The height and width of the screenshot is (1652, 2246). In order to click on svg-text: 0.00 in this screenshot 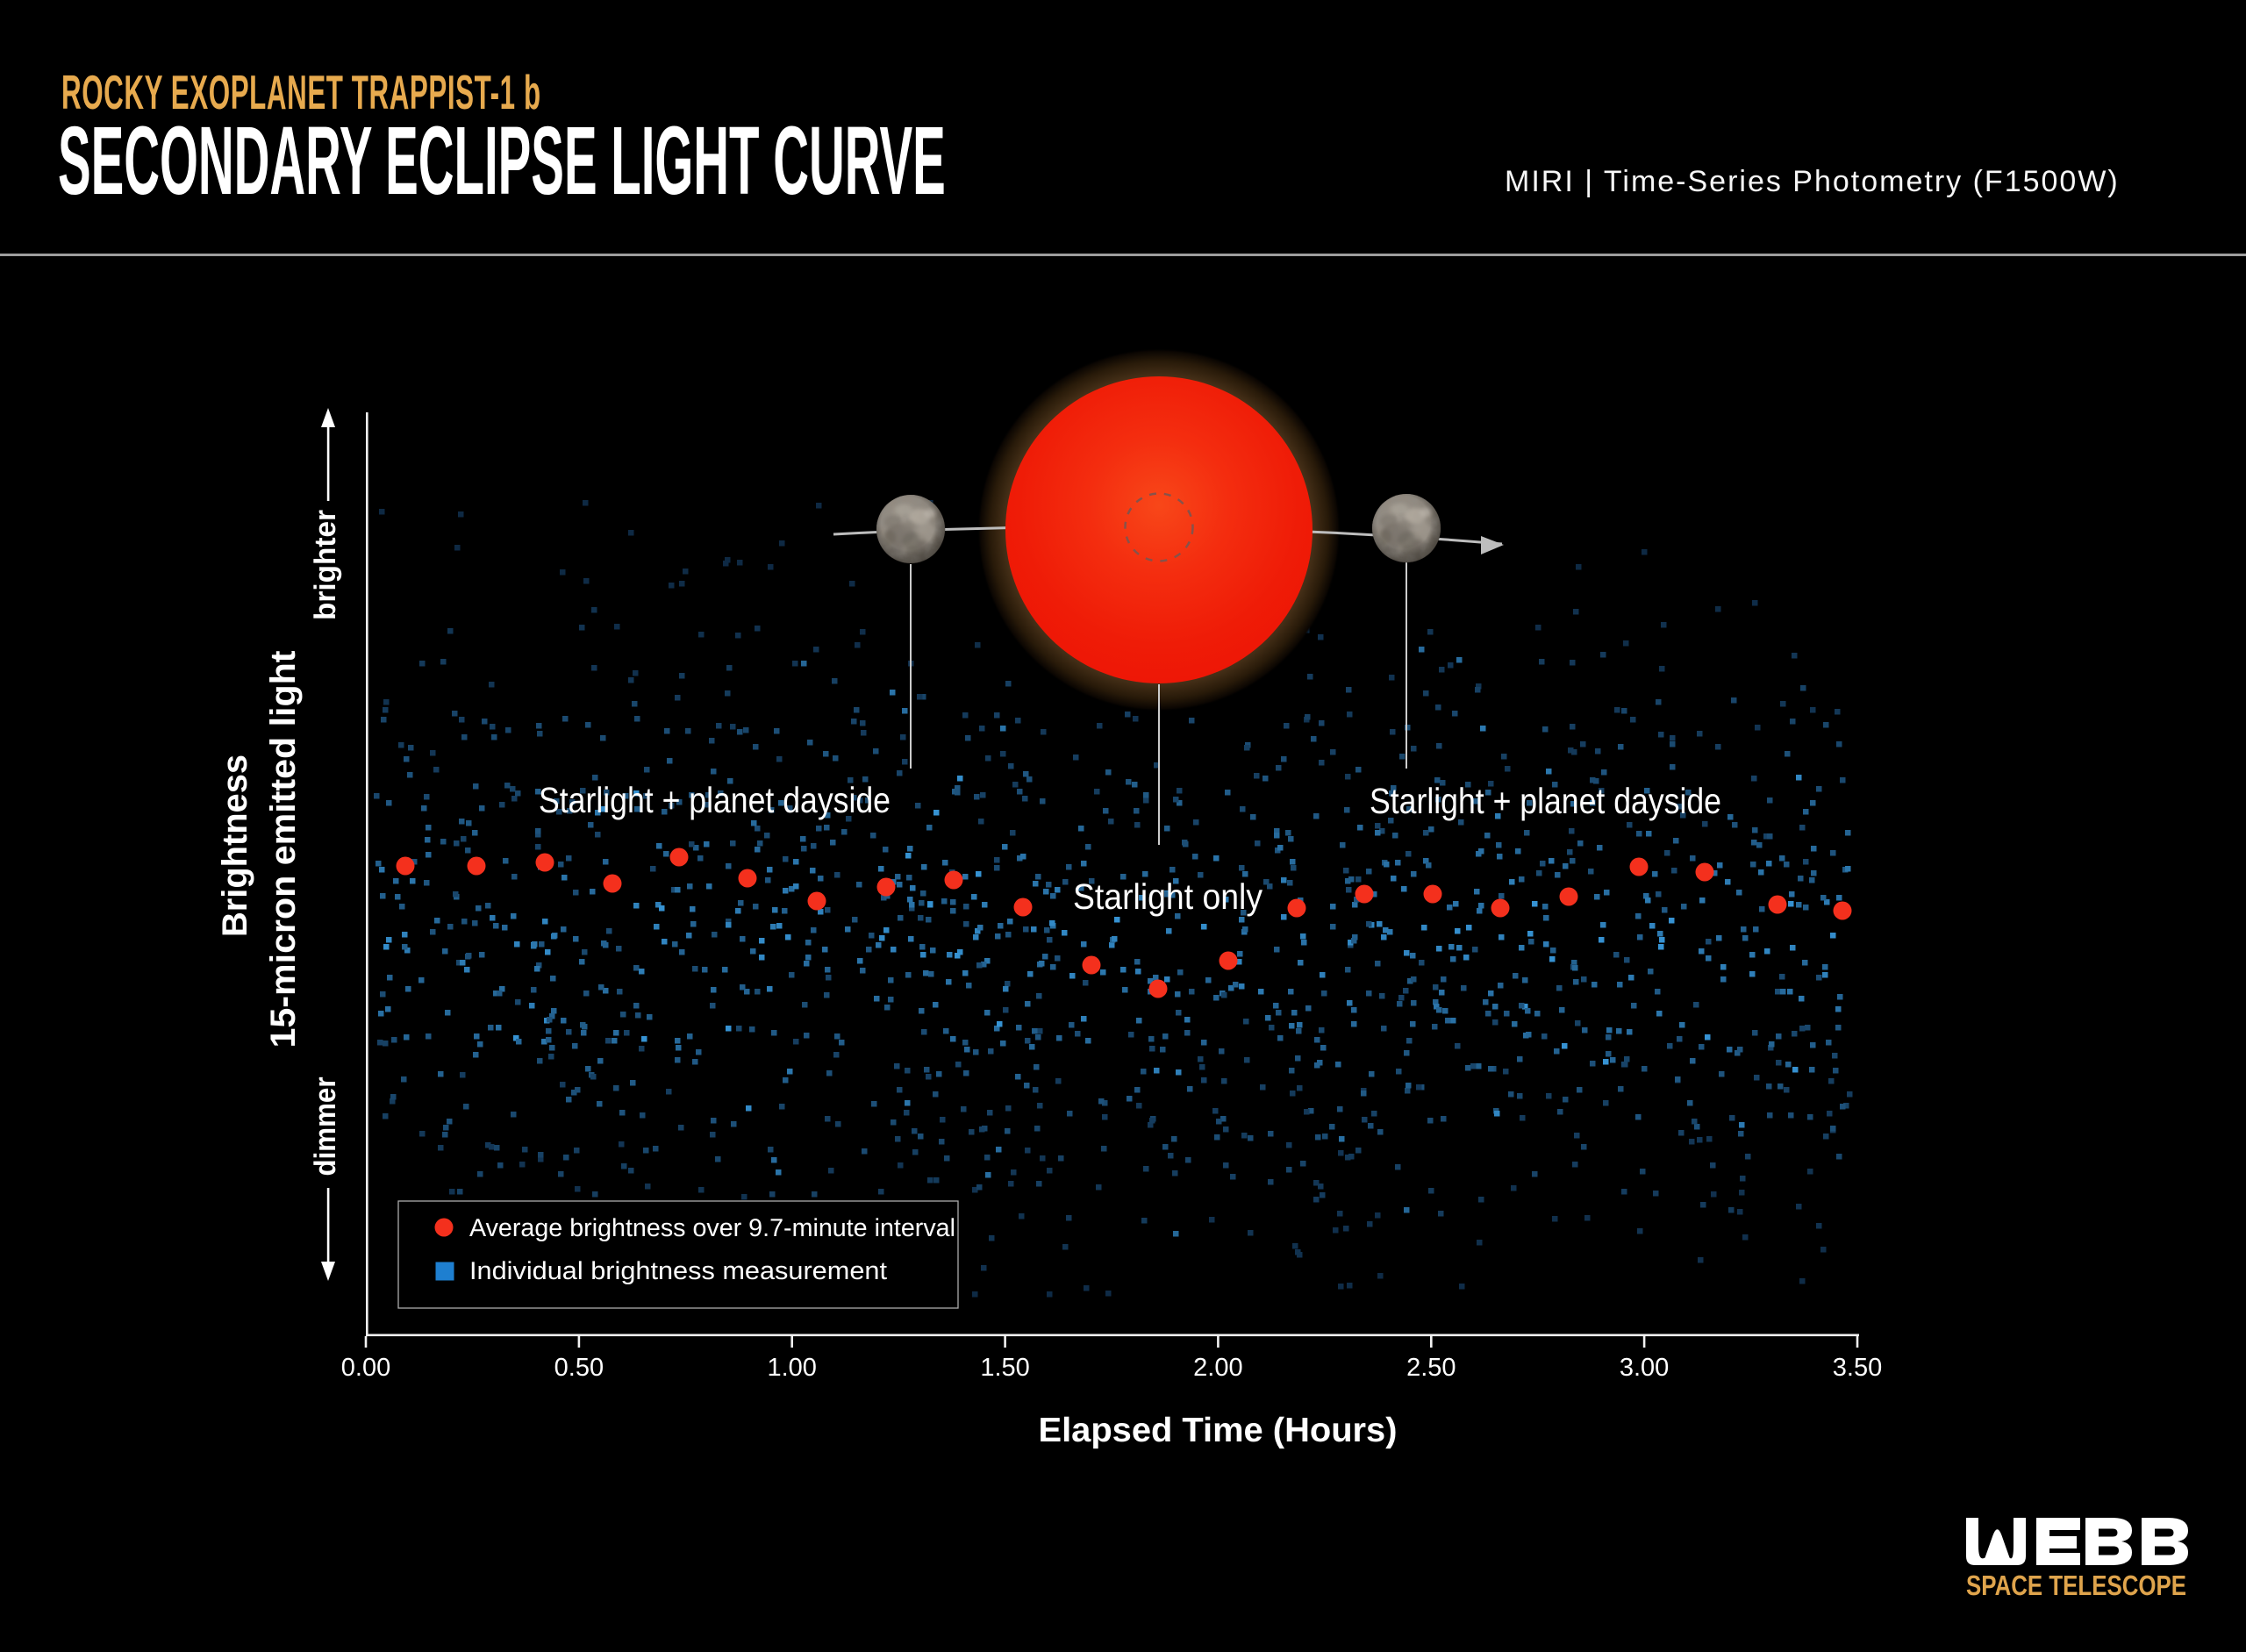, I will do `click(365, 1368)`.